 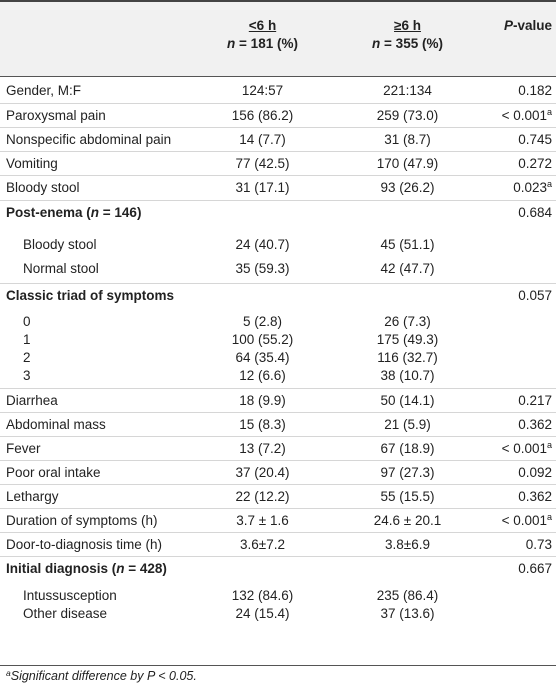 I want to click on cell-pvalue: 0.745, so click(x=535, y=139).